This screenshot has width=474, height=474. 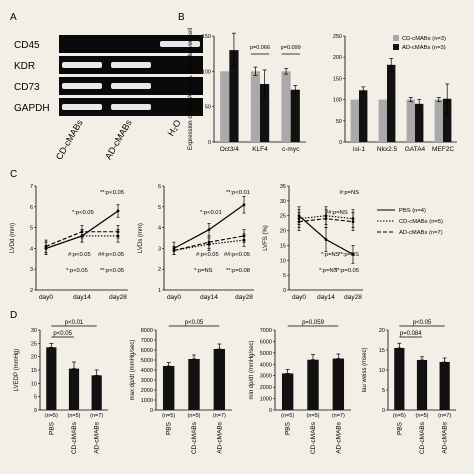 What do you see at coordinates (131, 44) in the screenshot?
I see `gel-row-background` at bounding box center [131, 44].